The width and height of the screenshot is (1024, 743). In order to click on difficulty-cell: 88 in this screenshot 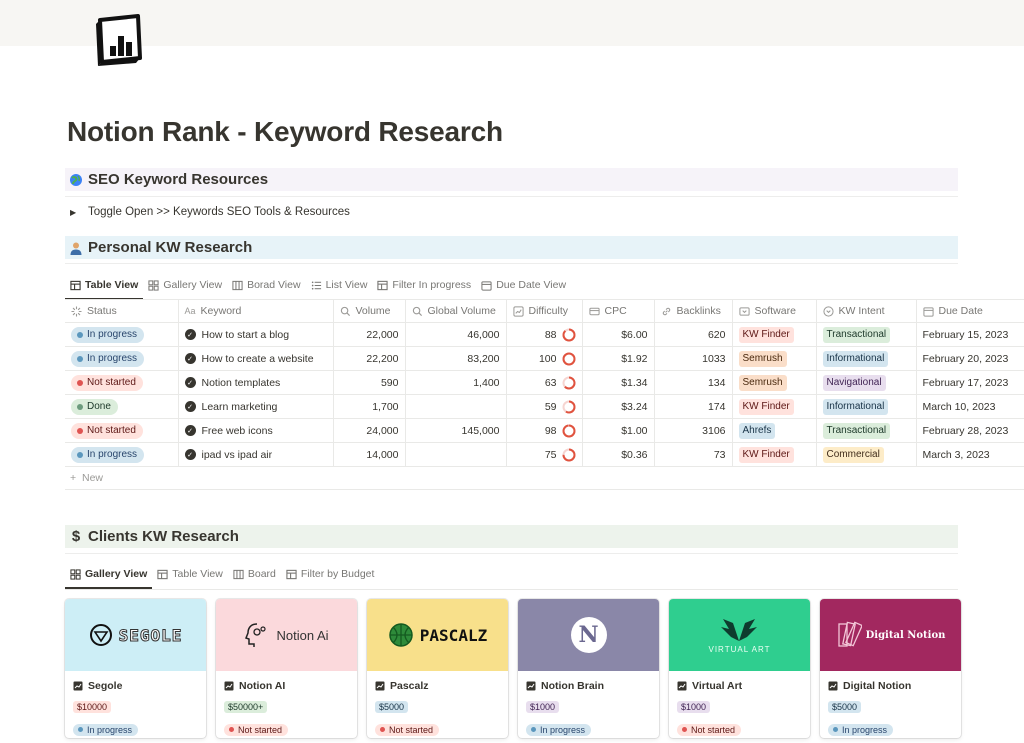, I will do `click(544, 334)`.